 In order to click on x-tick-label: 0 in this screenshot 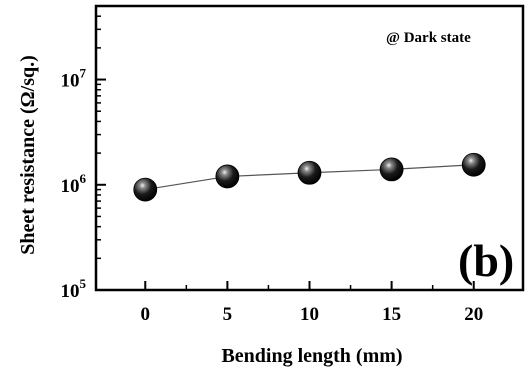, I will do `click(146, 314)`.